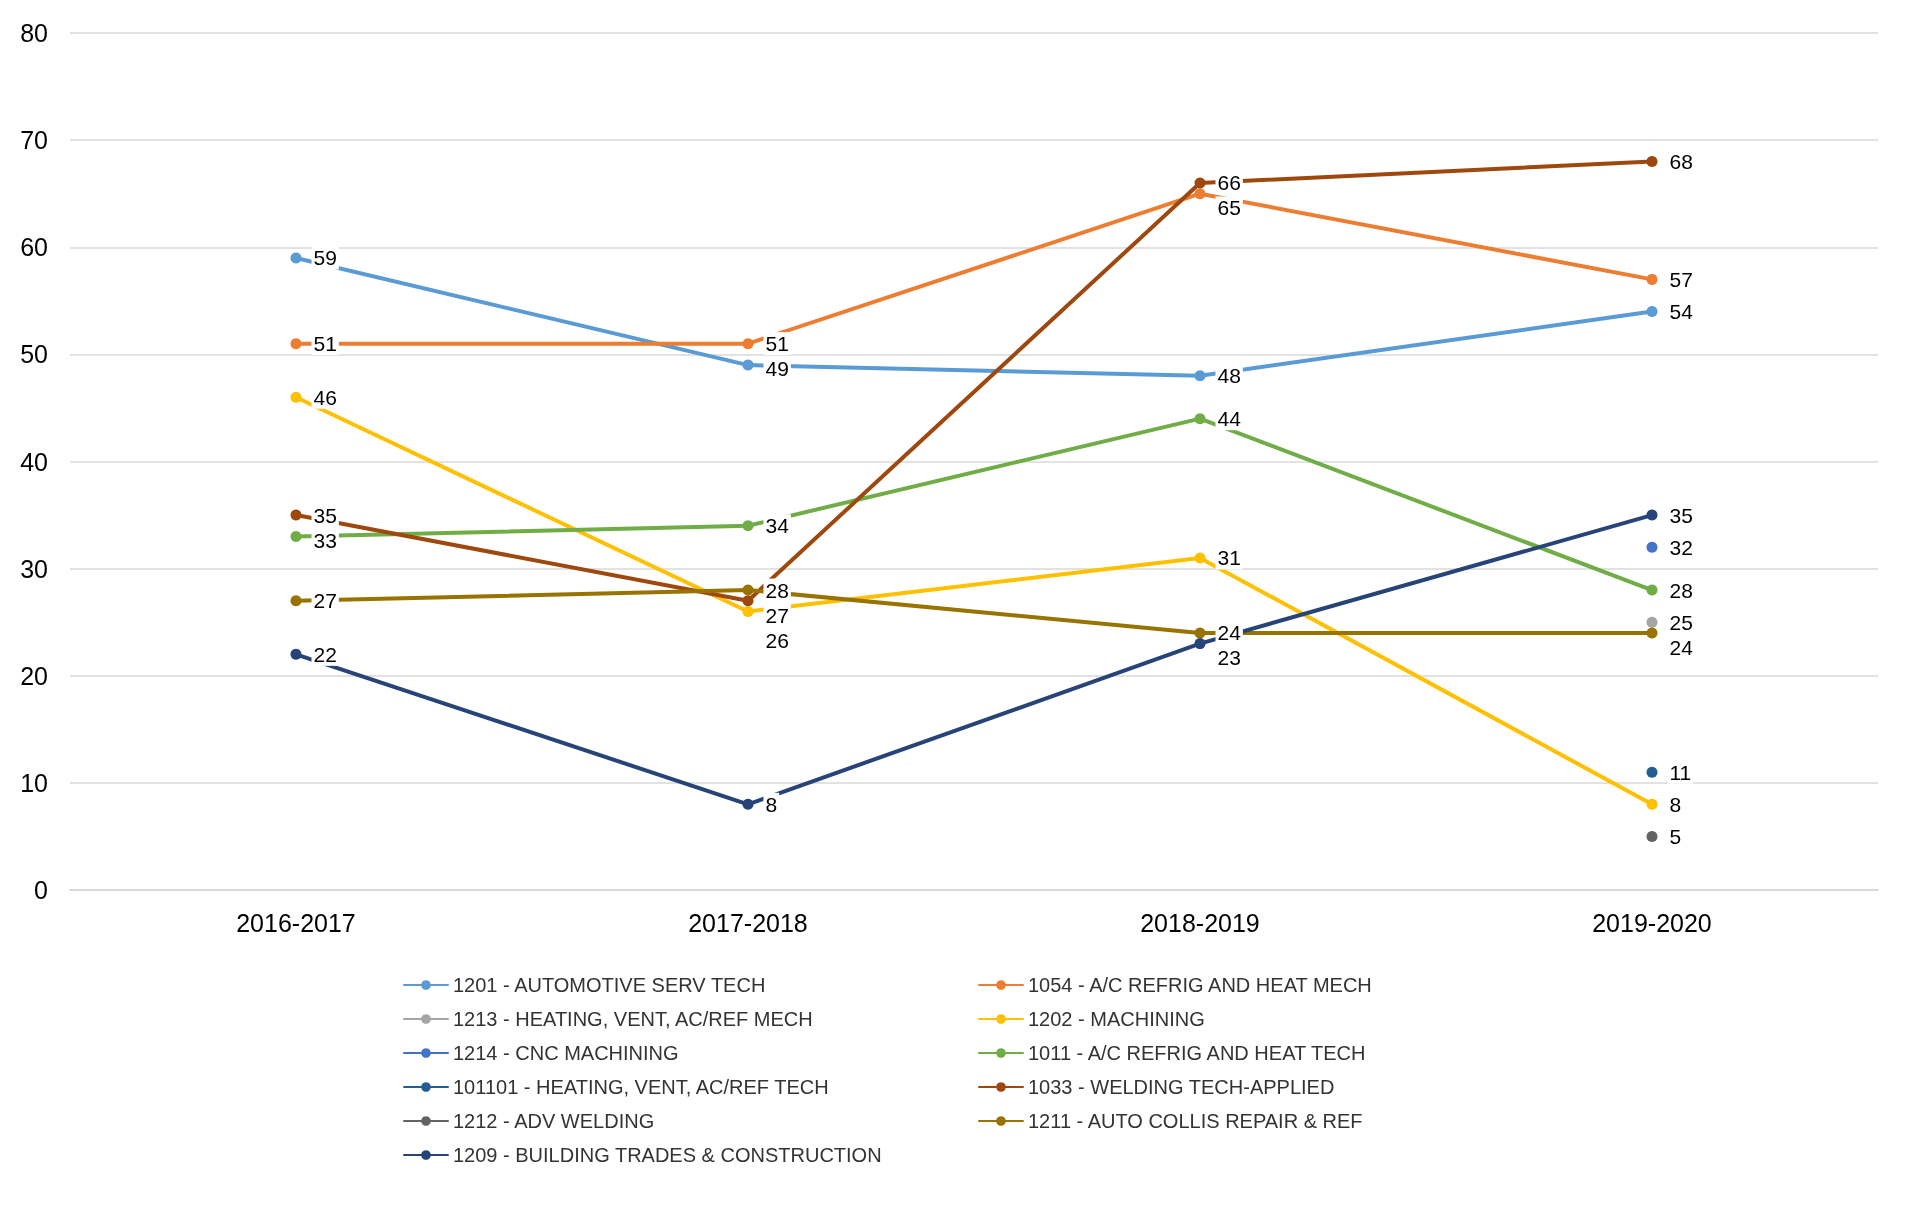  I want to click on y-tick-label: 0, so click(41, 890).